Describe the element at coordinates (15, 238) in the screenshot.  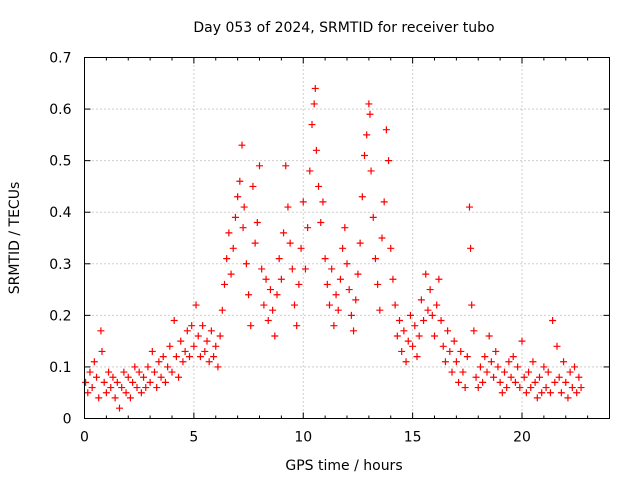
I see `y-axis-title: SRMTID / TECUs` at that location.